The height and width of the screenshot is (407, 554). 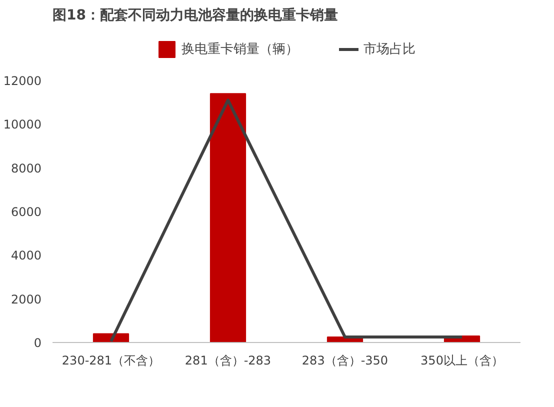 I want to click on y-tick-label: 8000, so click(x=26, y=168).